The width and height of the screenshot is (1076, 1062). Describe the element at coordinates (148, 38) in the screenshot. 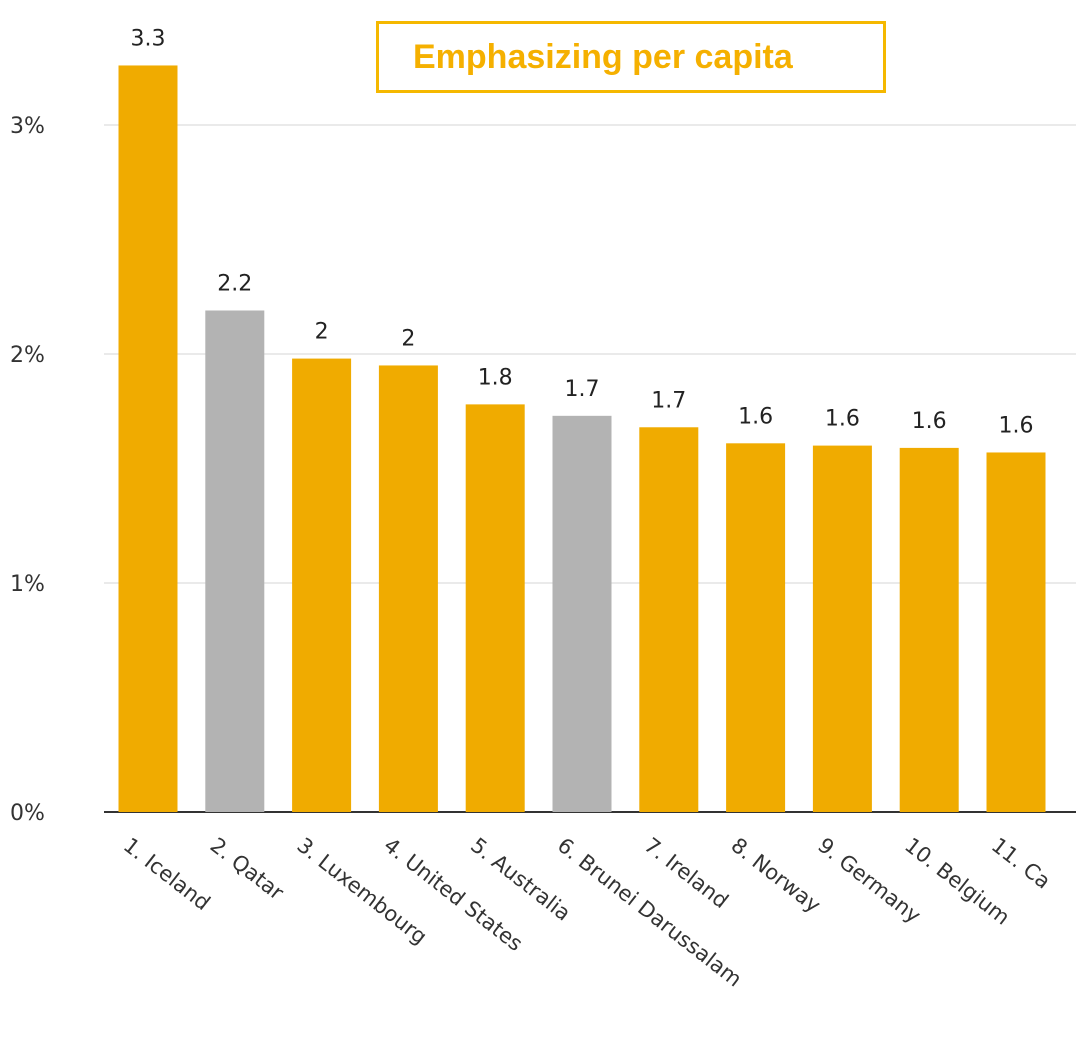

I see `data-label: 3.3` at that location.